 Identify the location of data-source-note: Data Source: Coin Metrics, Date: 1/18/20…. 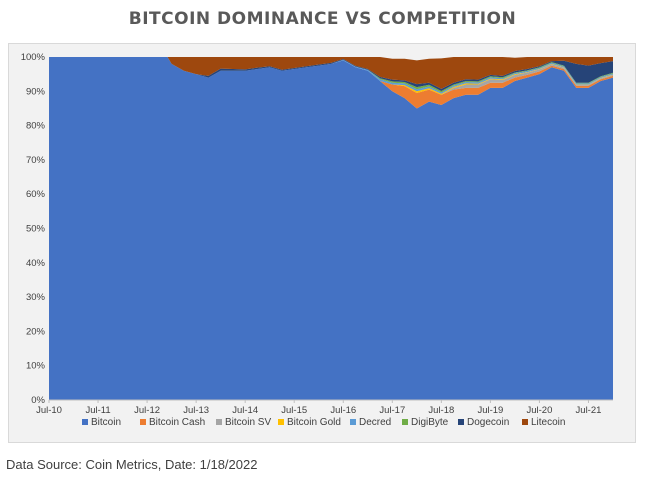
(132, 464).